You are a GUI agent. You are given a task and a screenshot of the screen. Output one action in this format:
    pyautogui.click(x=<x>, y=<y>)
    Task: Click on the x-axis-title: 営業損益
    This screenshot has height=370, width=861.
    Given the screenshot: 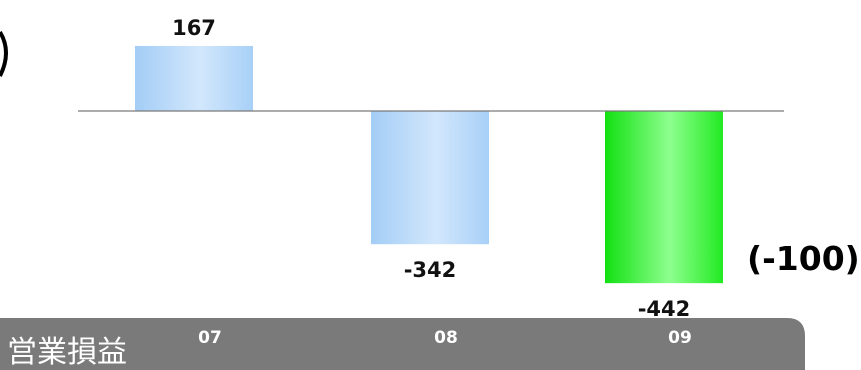 What is the action you would take?
    pyautogui.click(x=67, y=352)
    